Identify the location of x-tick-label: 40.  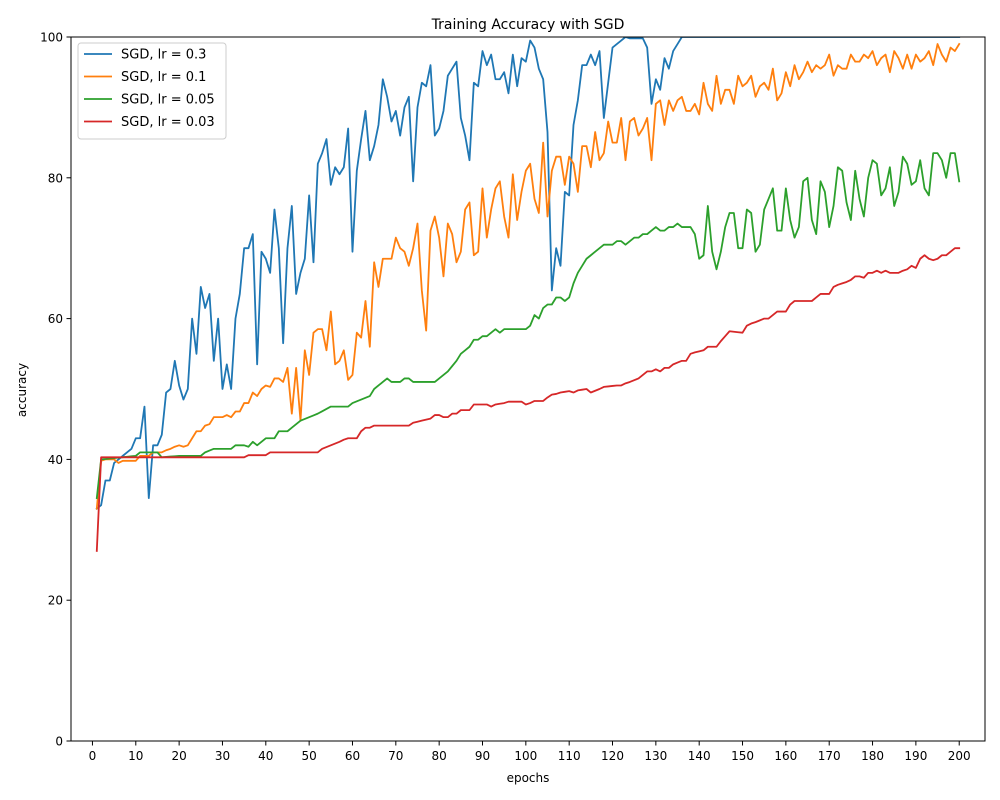
(265, 756).